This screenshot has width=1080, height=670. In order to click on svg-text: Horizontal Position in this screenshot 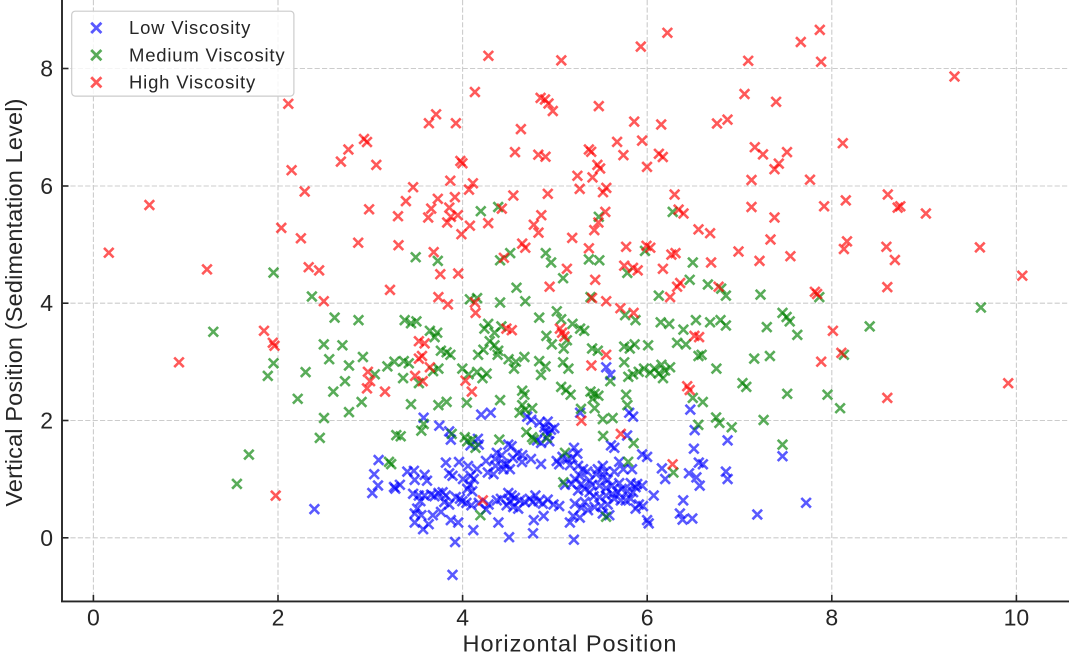, I will do `click(570, 644)`.